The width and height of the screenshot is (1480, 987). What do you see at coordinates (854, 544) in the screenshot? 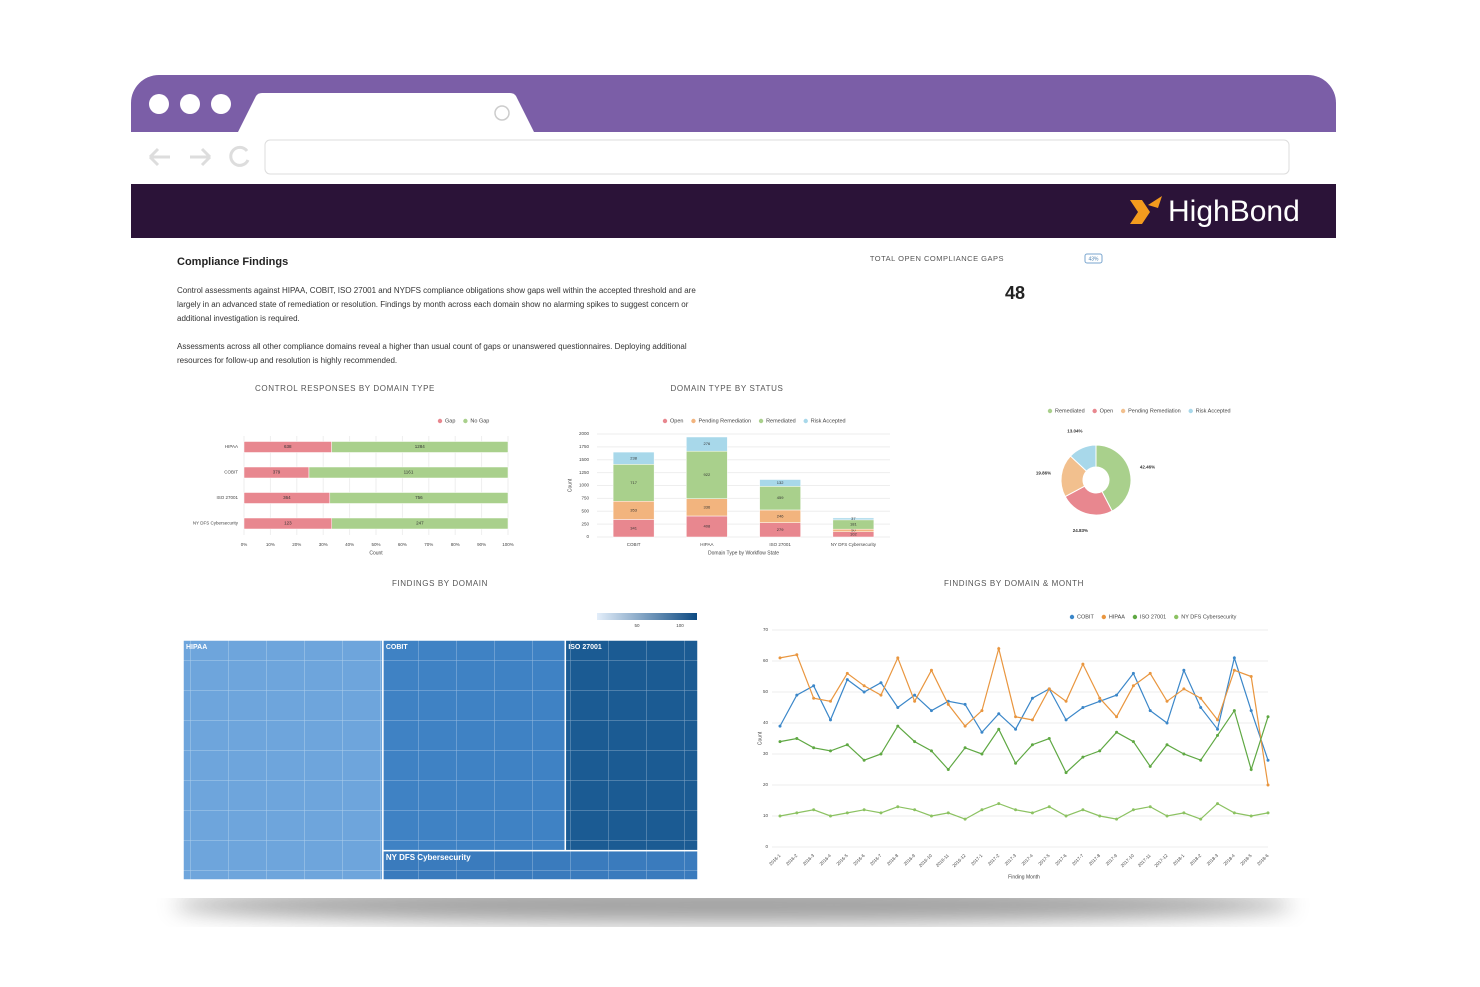
I see `x-tick-label: NY DFS Cybersecurity` at bounding box center [854, 544].